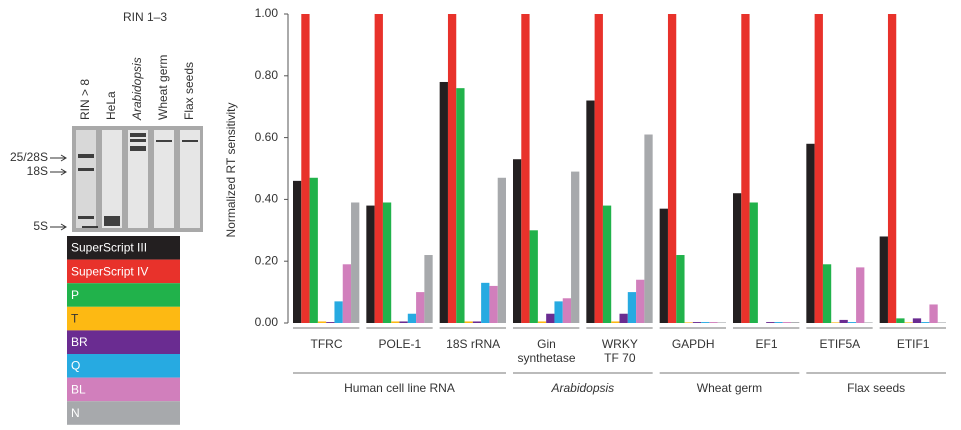 This screenshot has height=430, width=961. Describe the element at coordinates (137, 89) in the screenshot. I see `lane-label: Arabidopsis` at that location.